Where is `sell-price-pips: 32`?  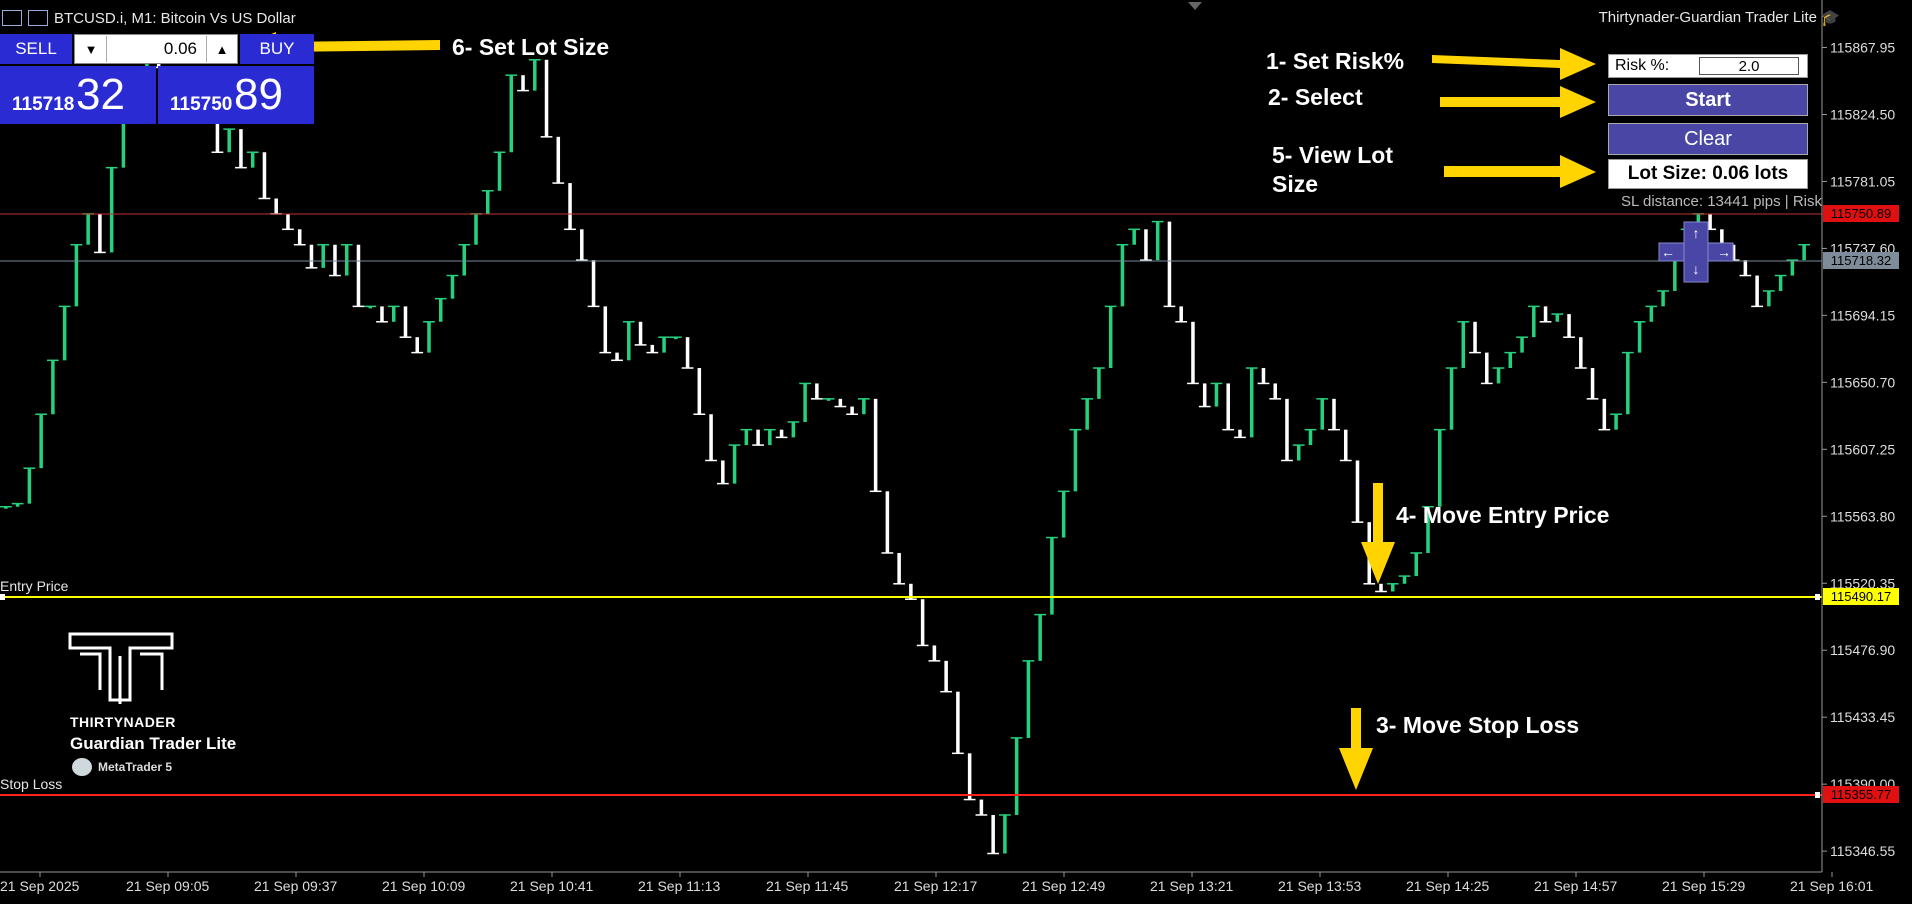 sell-price-pips: 32 is located at coordinates (100, 94).